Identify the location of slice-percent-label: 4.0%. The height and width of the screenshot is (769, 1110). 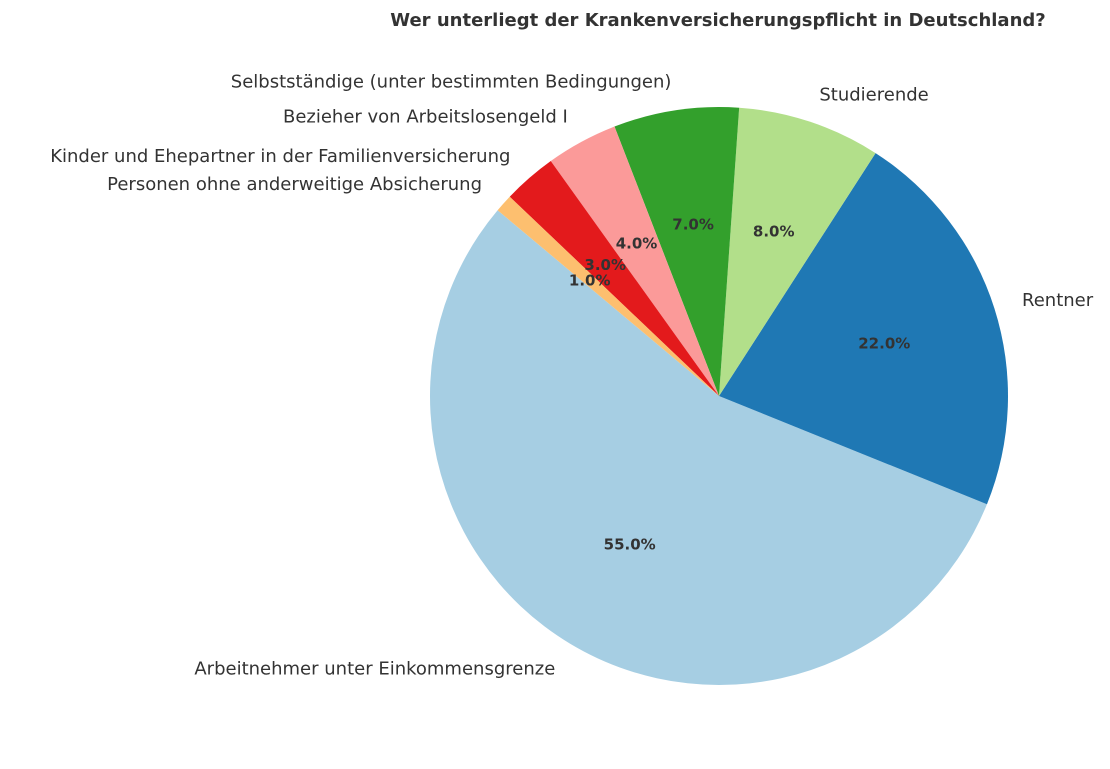
(637, 243).